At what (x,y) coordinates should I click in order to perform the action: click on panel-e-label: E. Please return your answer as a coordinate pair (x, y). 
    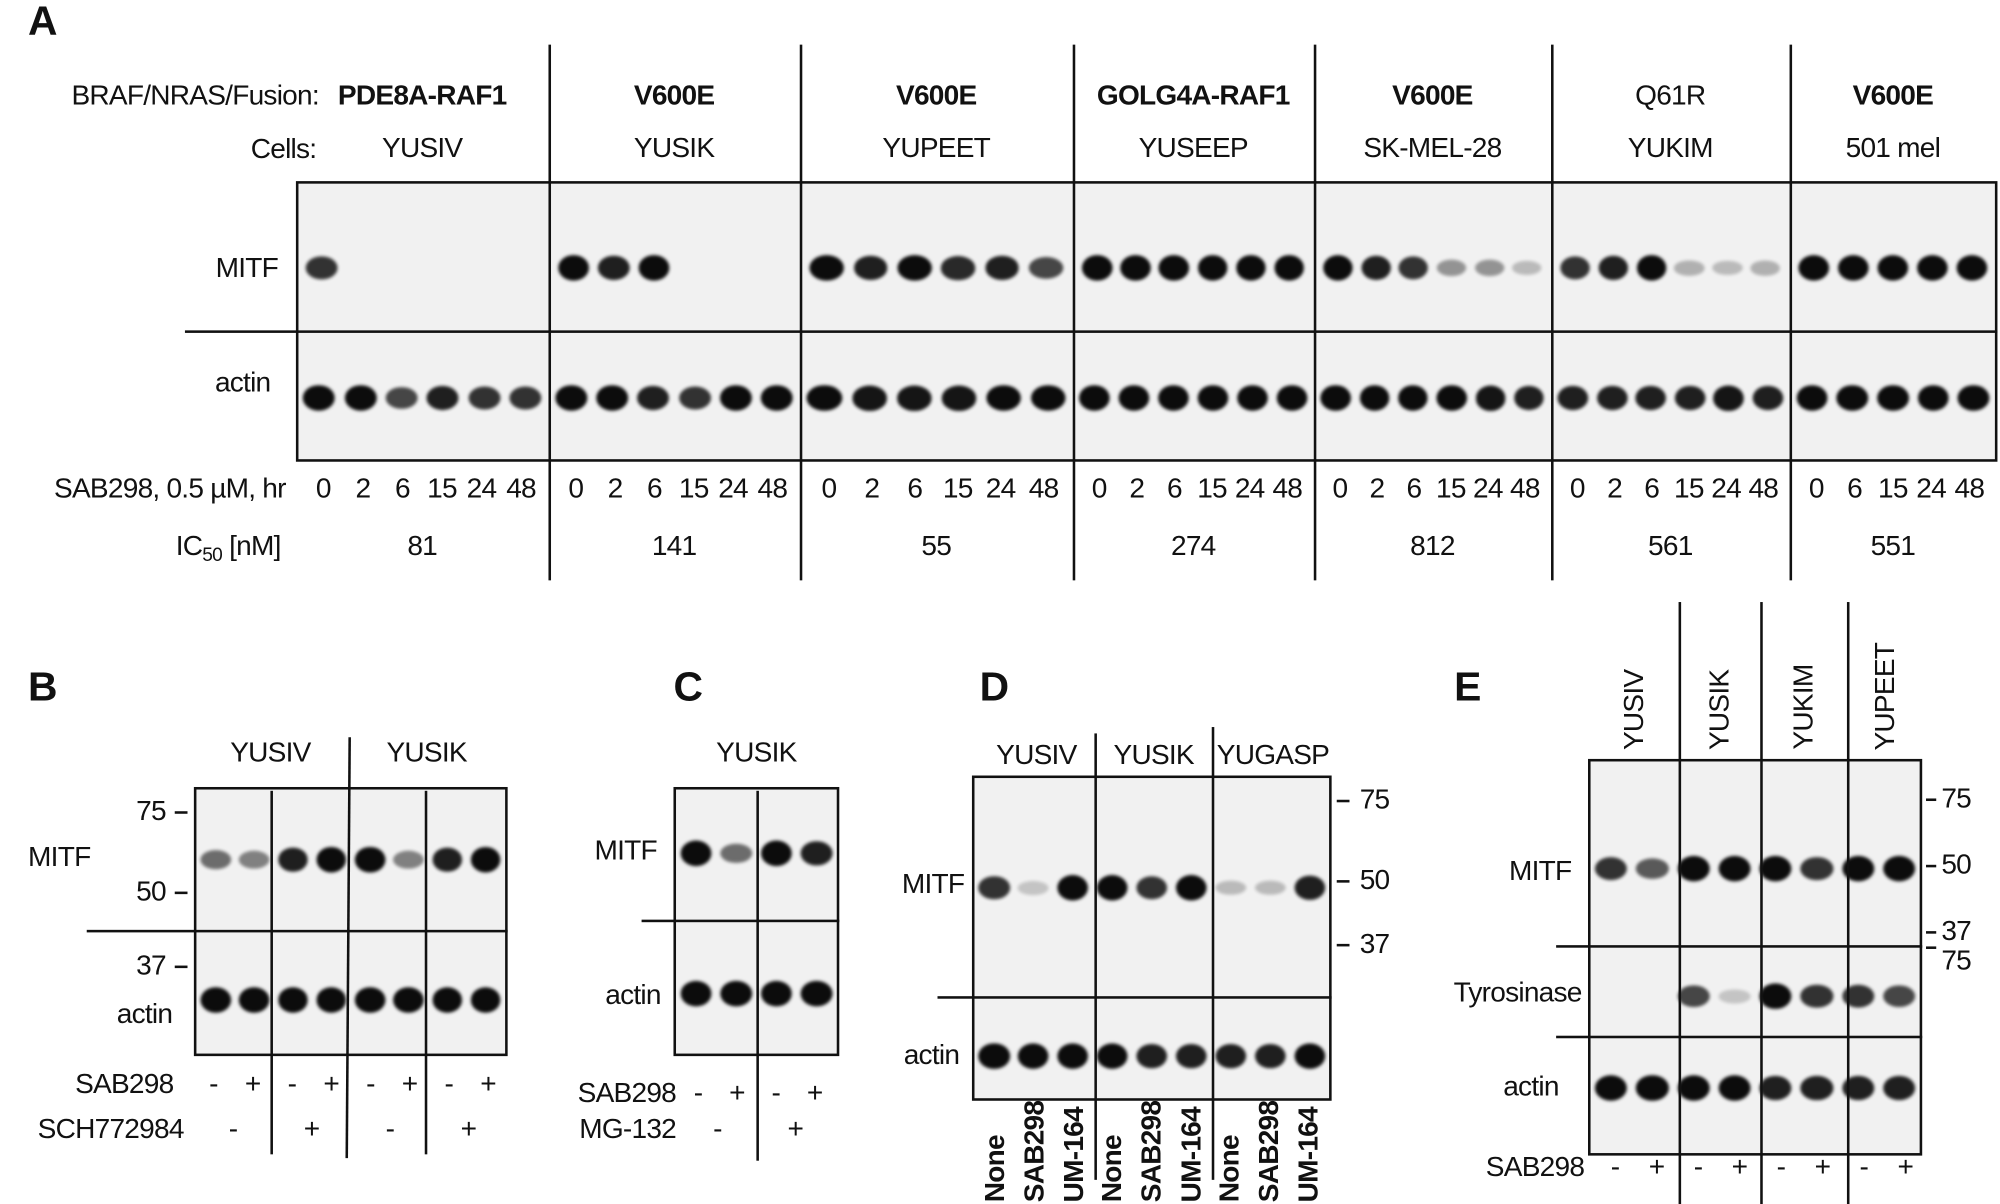
    Looking at the image, I should click on (1468, 686).